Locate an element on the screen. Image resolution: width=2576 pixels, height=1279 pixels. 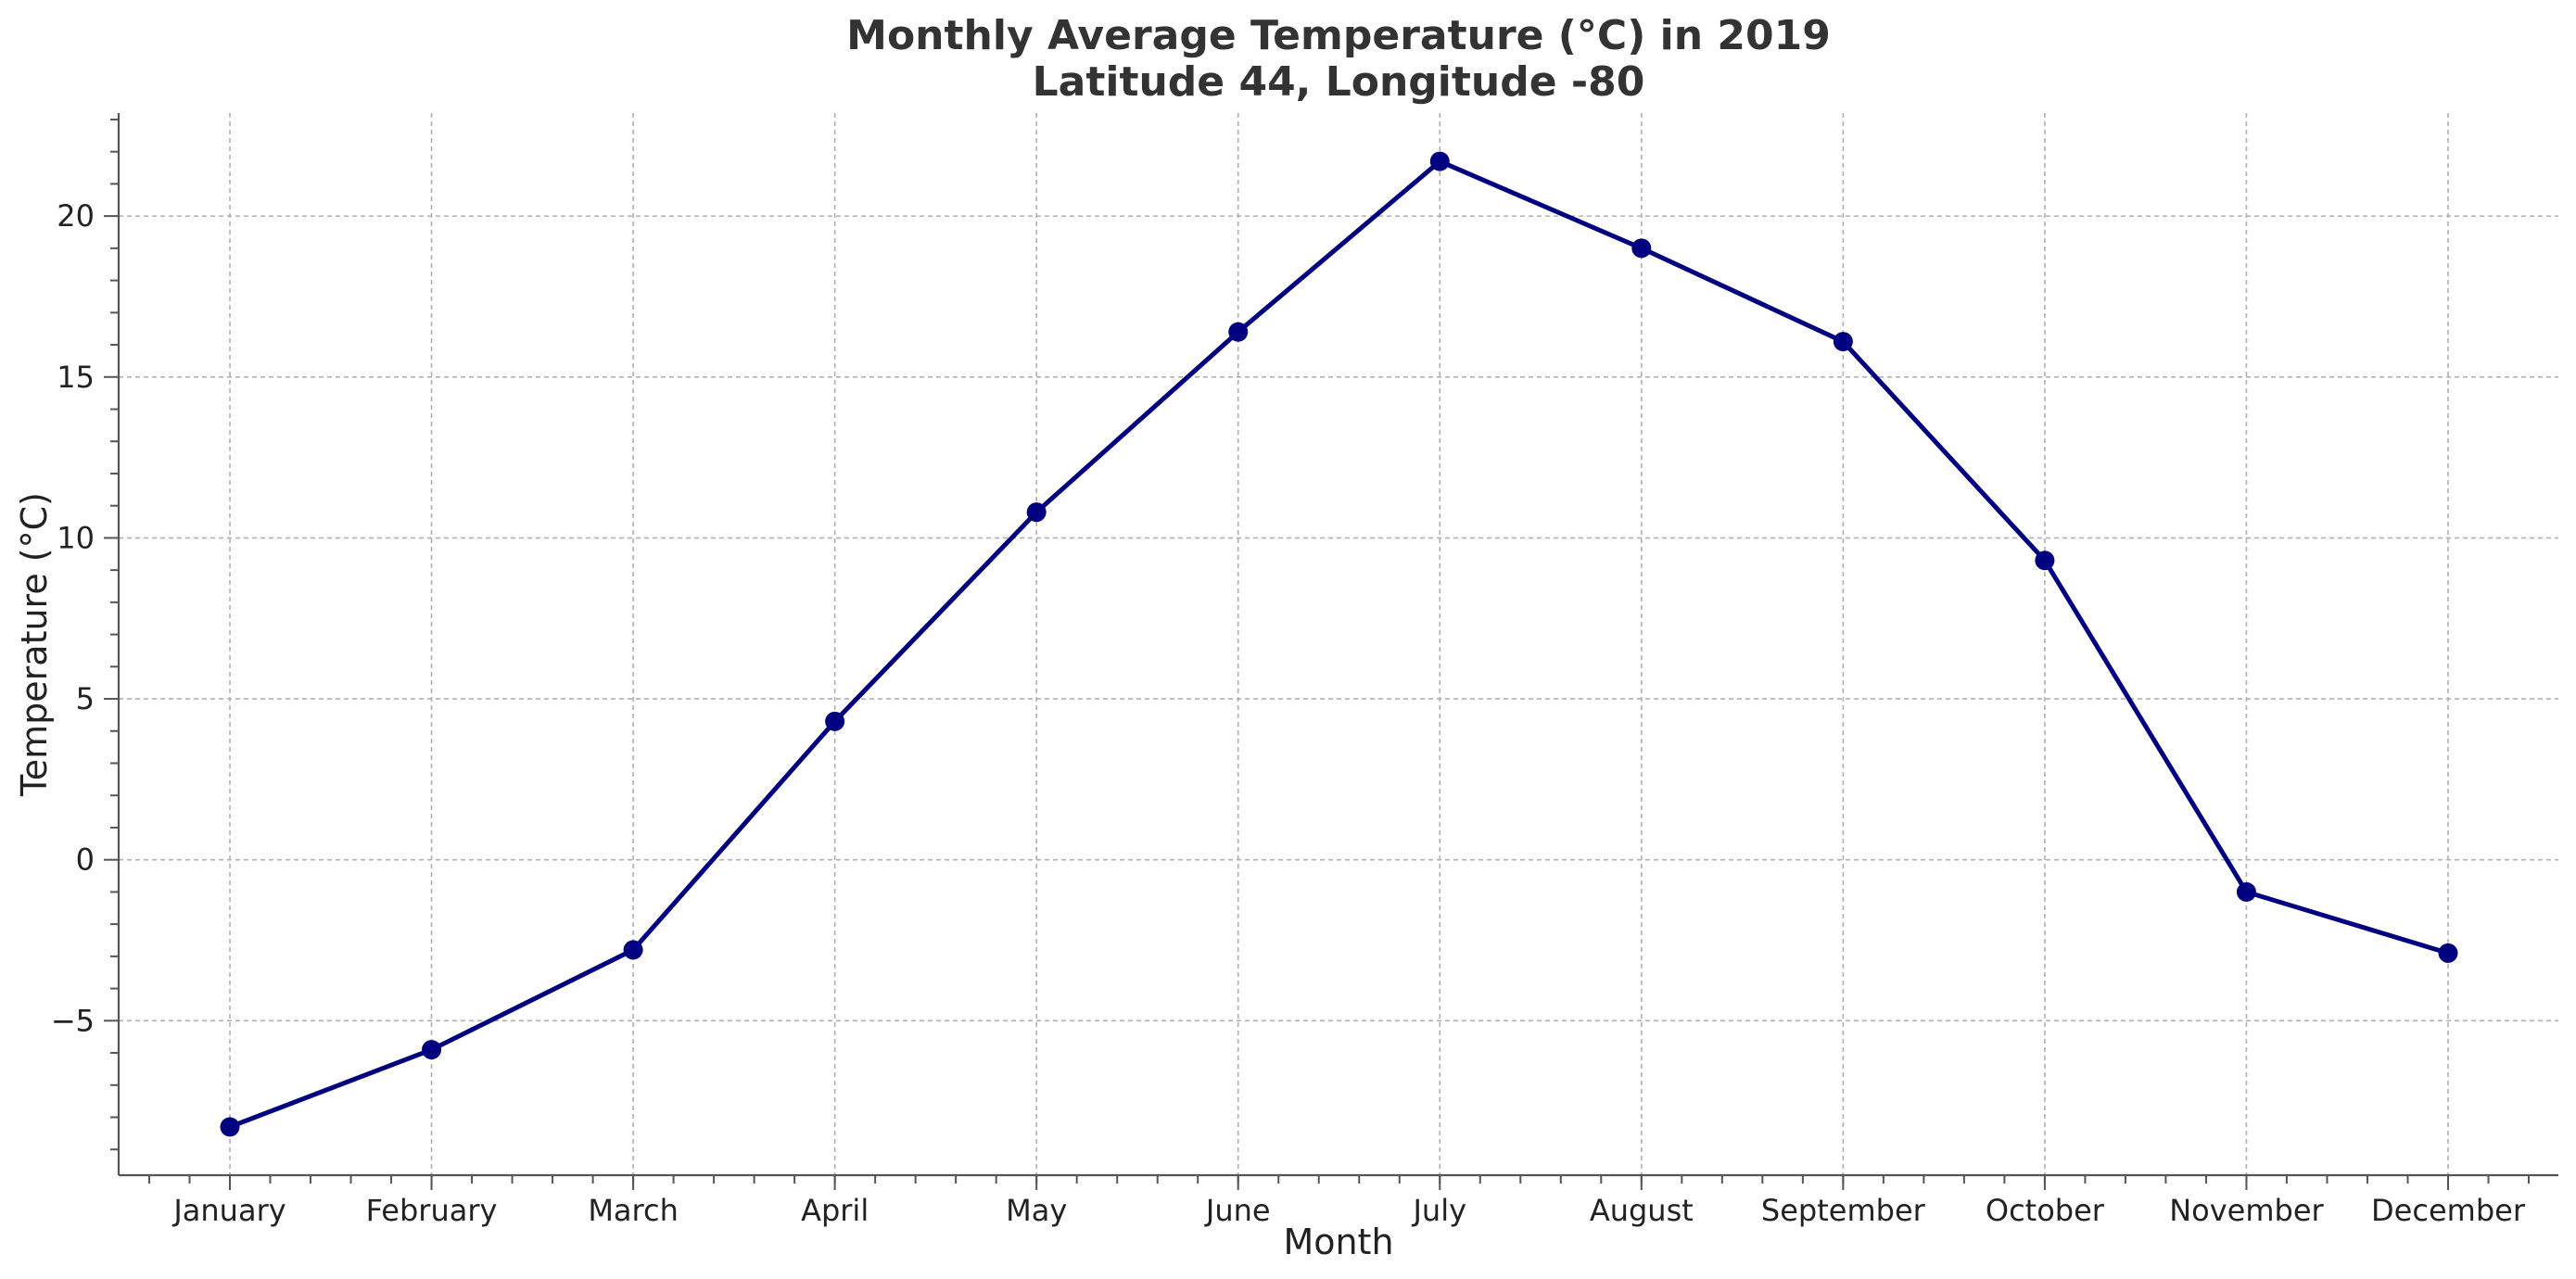
y-tick-label: 0 is located at coordinates (85, 860).